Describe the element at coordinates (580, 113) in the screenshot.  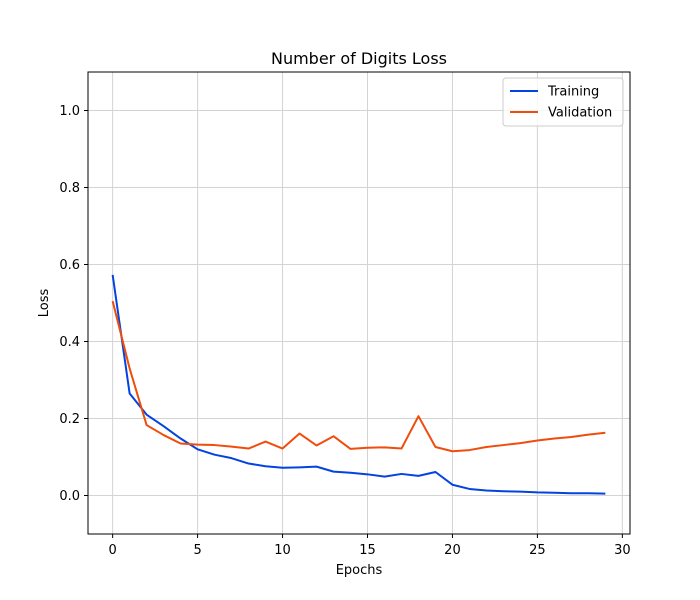
I see `legend-label-validation: Validation` at that location.